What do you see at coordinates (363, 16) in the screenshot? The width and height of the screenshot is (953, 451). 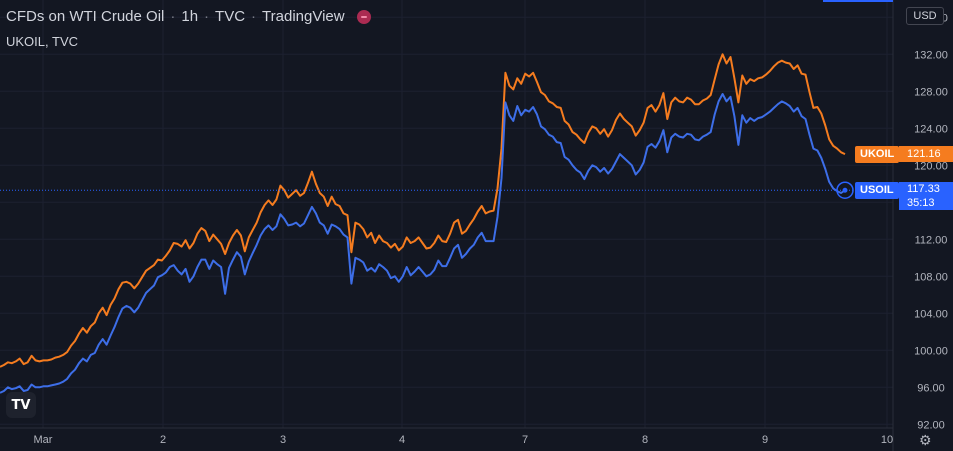 I see `market-status-icon` at bounding box center [363, 16].